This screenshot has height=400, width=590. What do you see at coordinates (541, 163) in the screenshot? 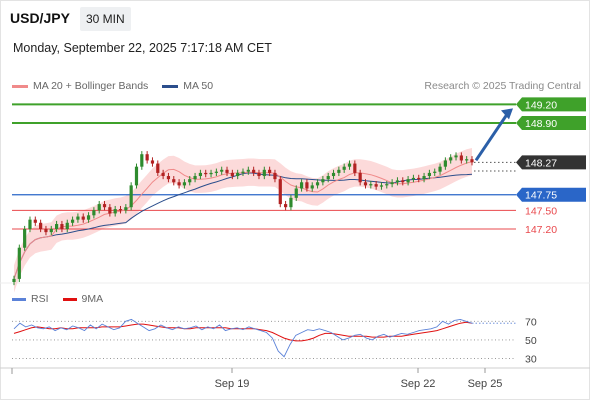
I see `price-tag-text: 148.27` at bounding box center [541, 163].